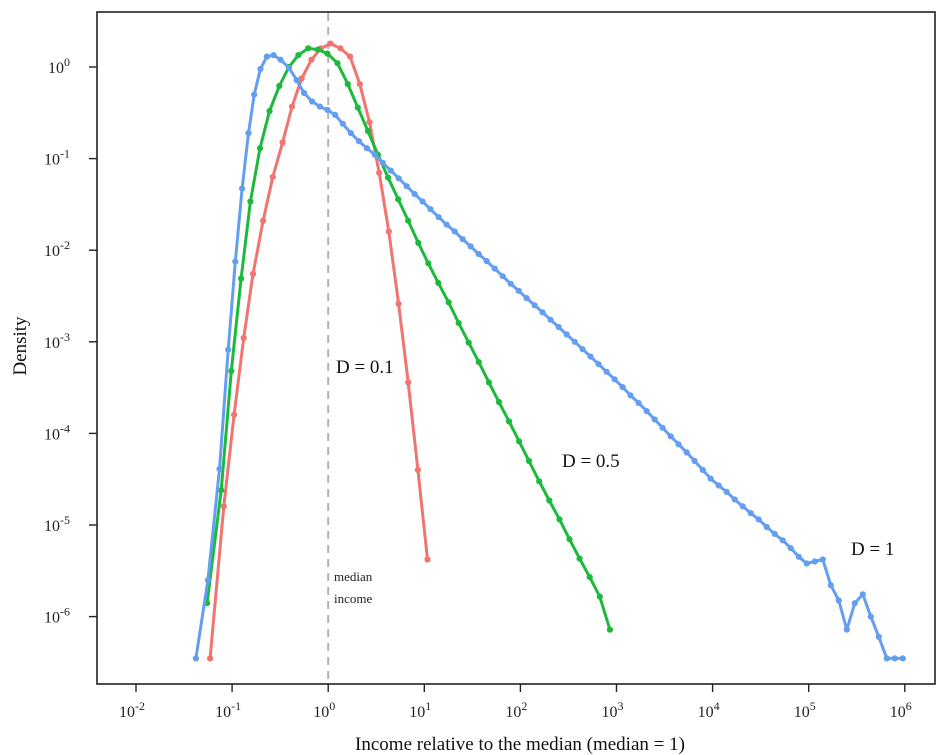 The height and width of the screenshot is (755, 937). I want to click on x-tick-label: 10⁻¹, so click(228, 710).